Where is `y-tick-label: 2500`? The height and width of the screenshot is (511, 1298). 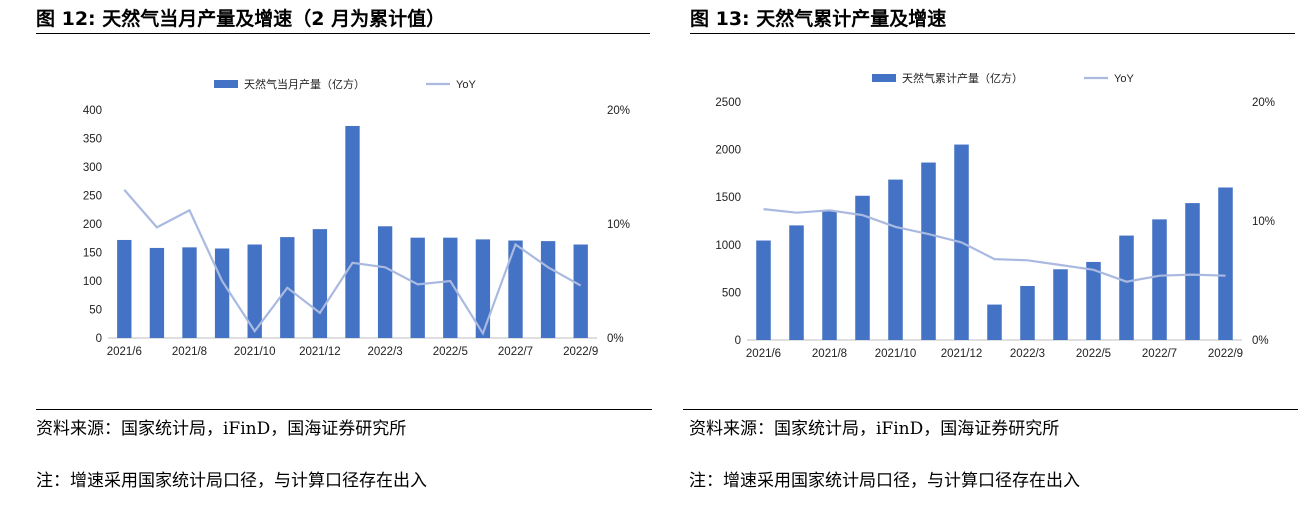
y-tick-label: 2500 is located at coordinates (728, 103).